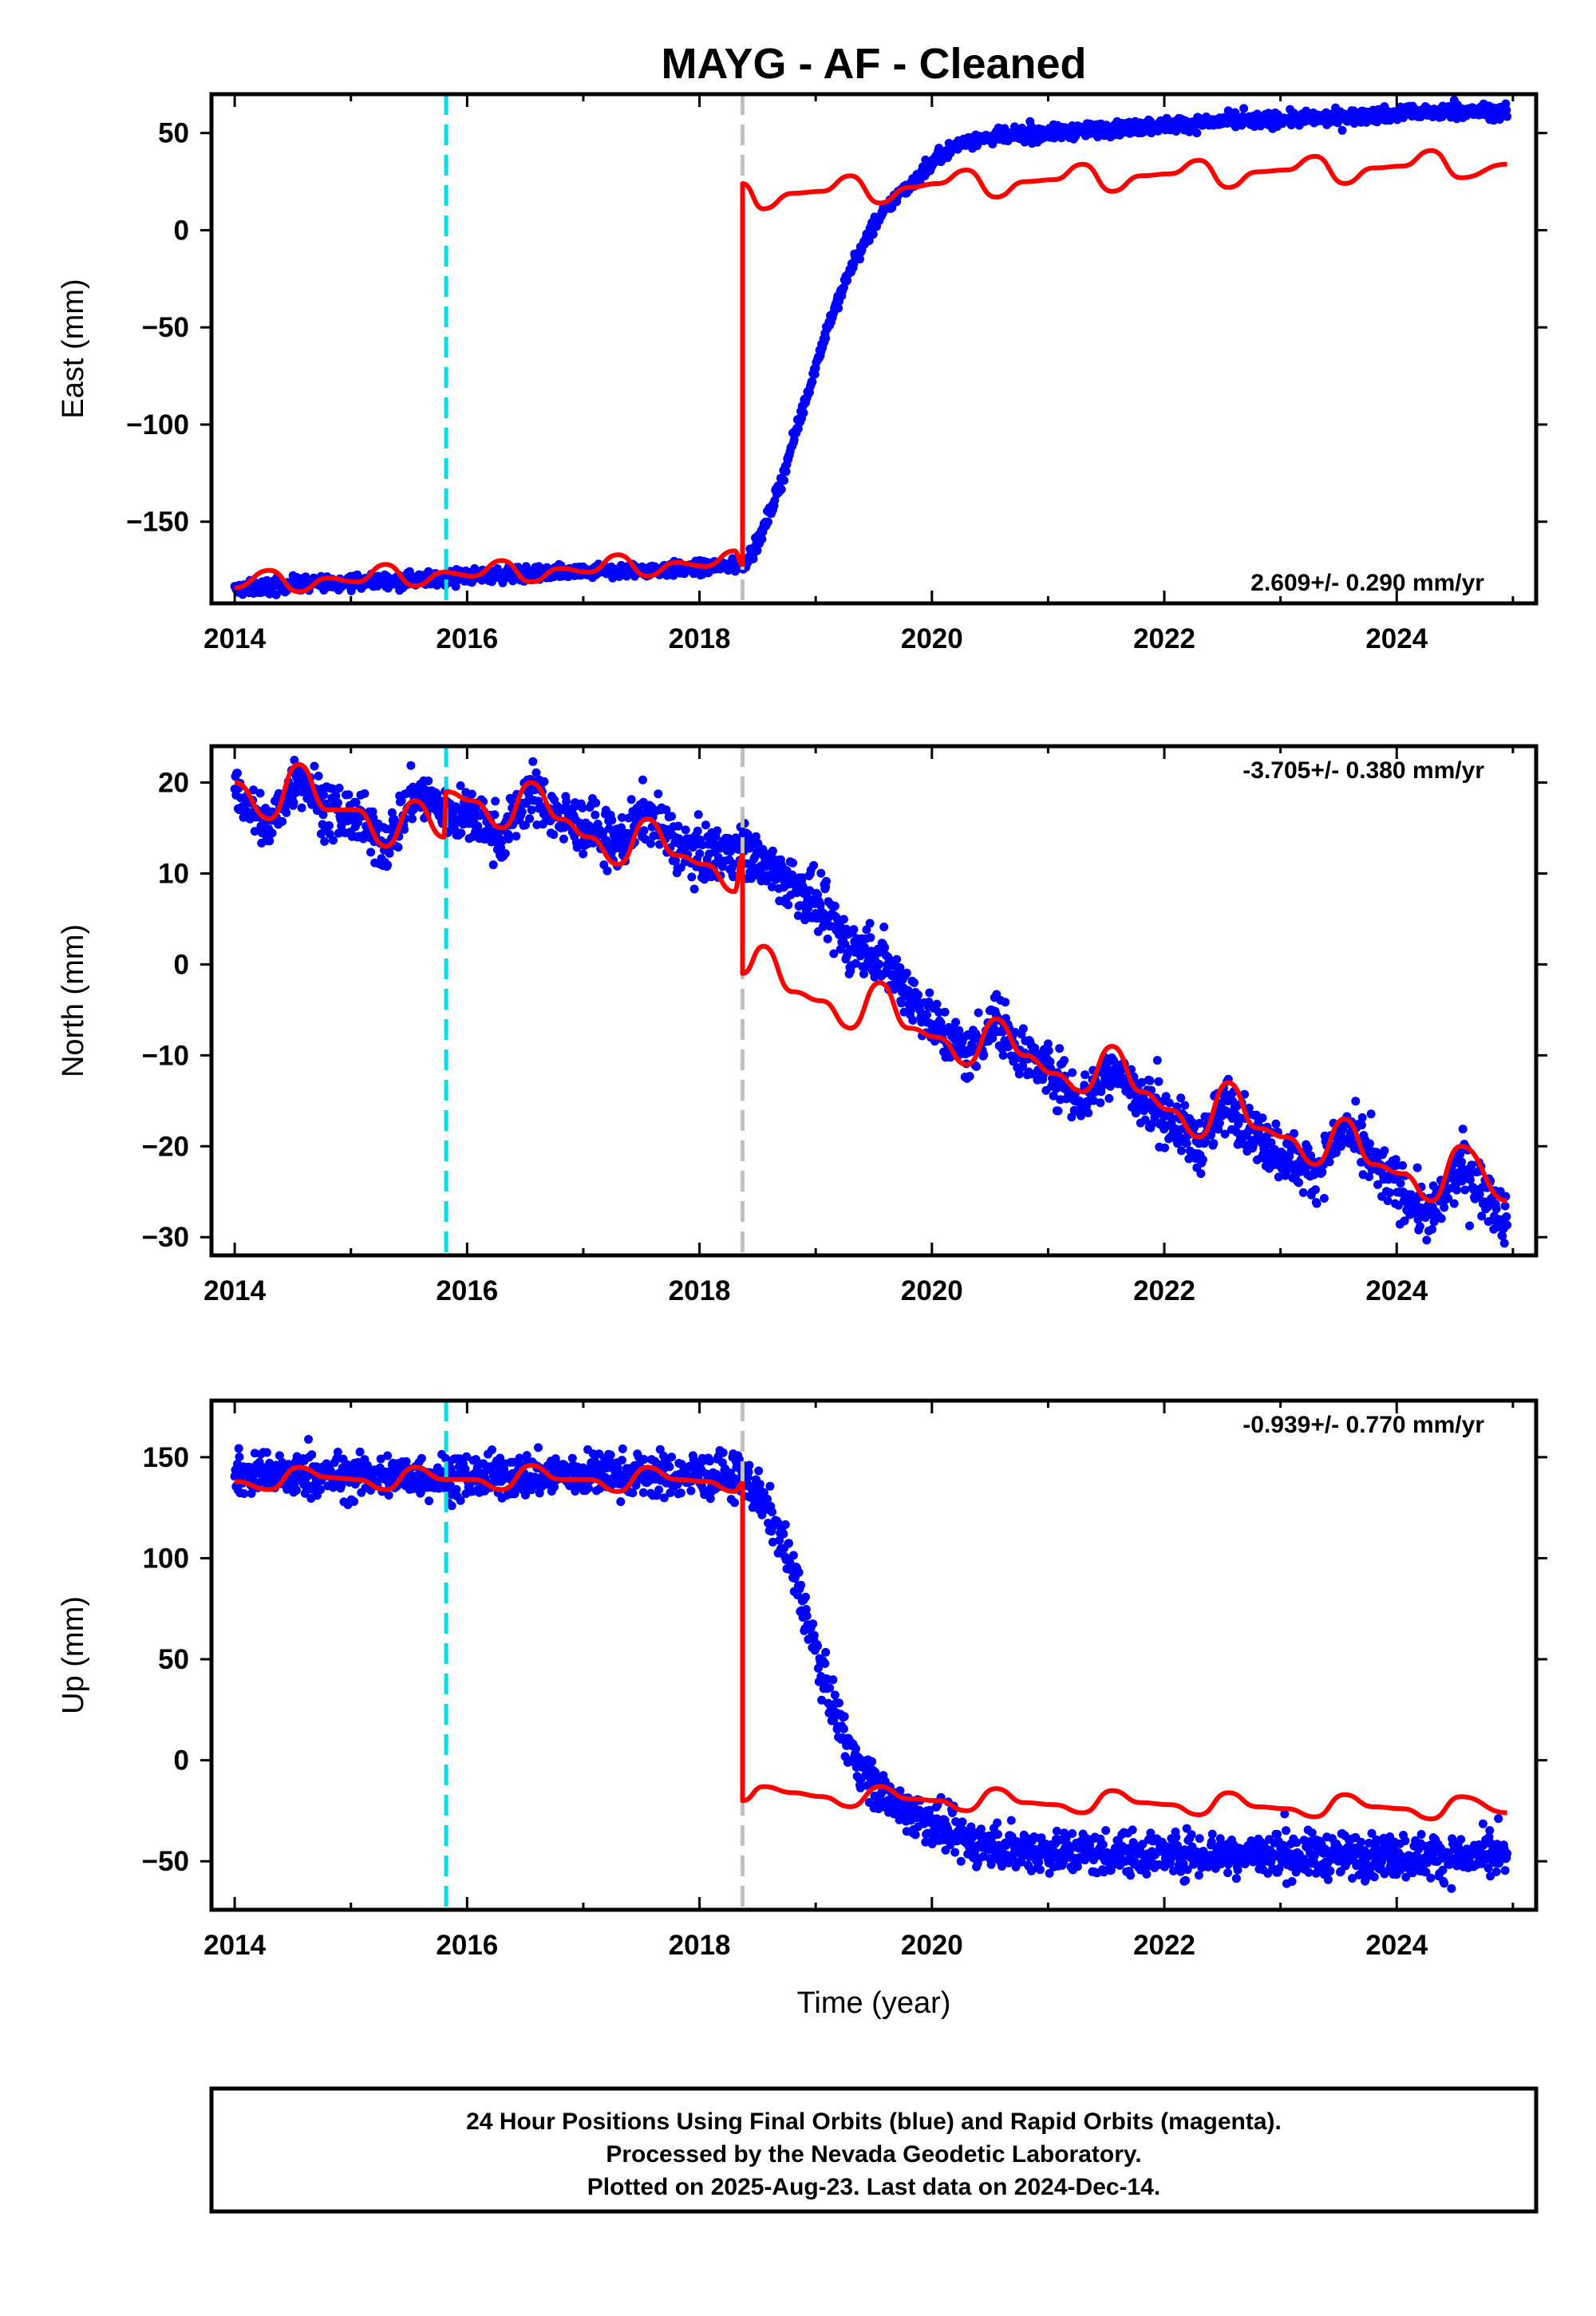 This screenshot has height=2316, width=1596. Describe the element at coordinates (234, 1290) in the screenshot. I see `x-tick-label: 2014` at that location.